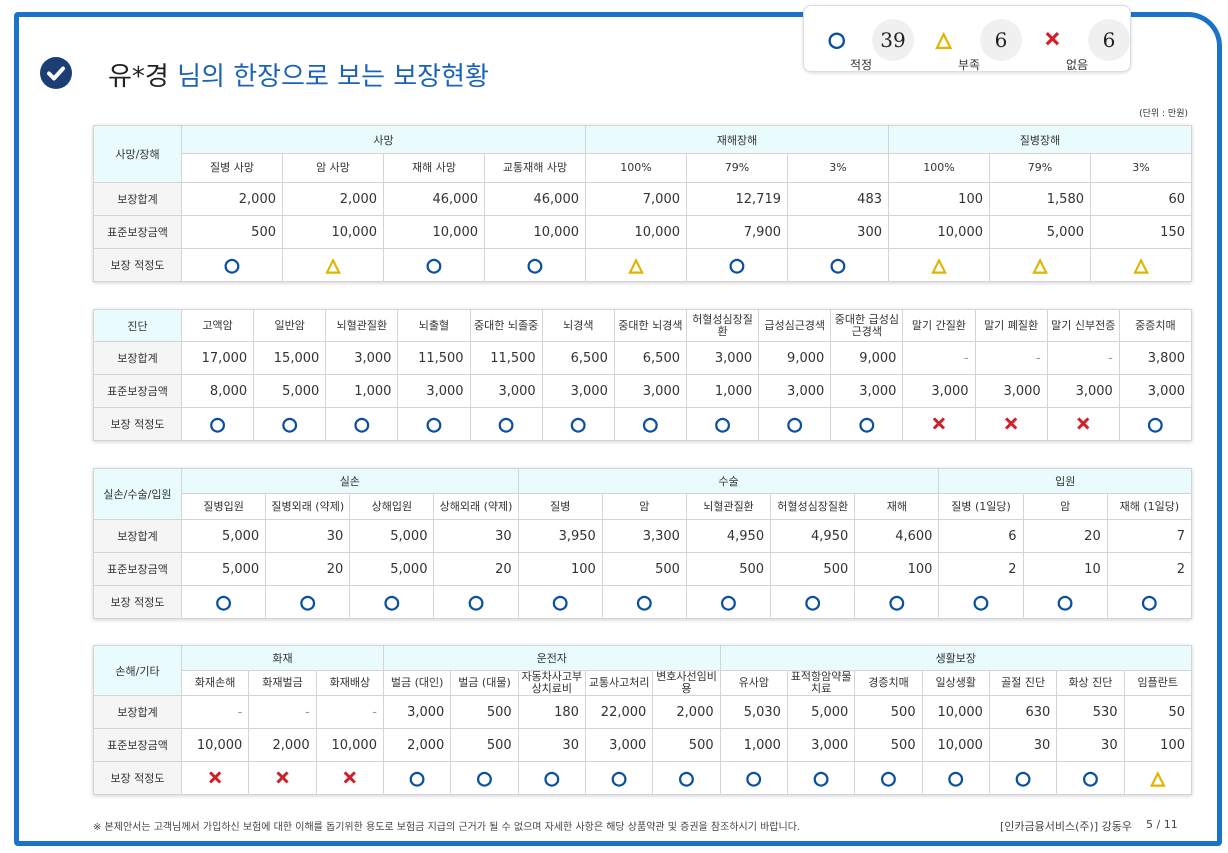 This screenshot has height=853, width=1228. Describe the element at coordinates (333, 77) in the screenshot. I see `title-text: 님의 한장으로 보는 보장현황` at that location.